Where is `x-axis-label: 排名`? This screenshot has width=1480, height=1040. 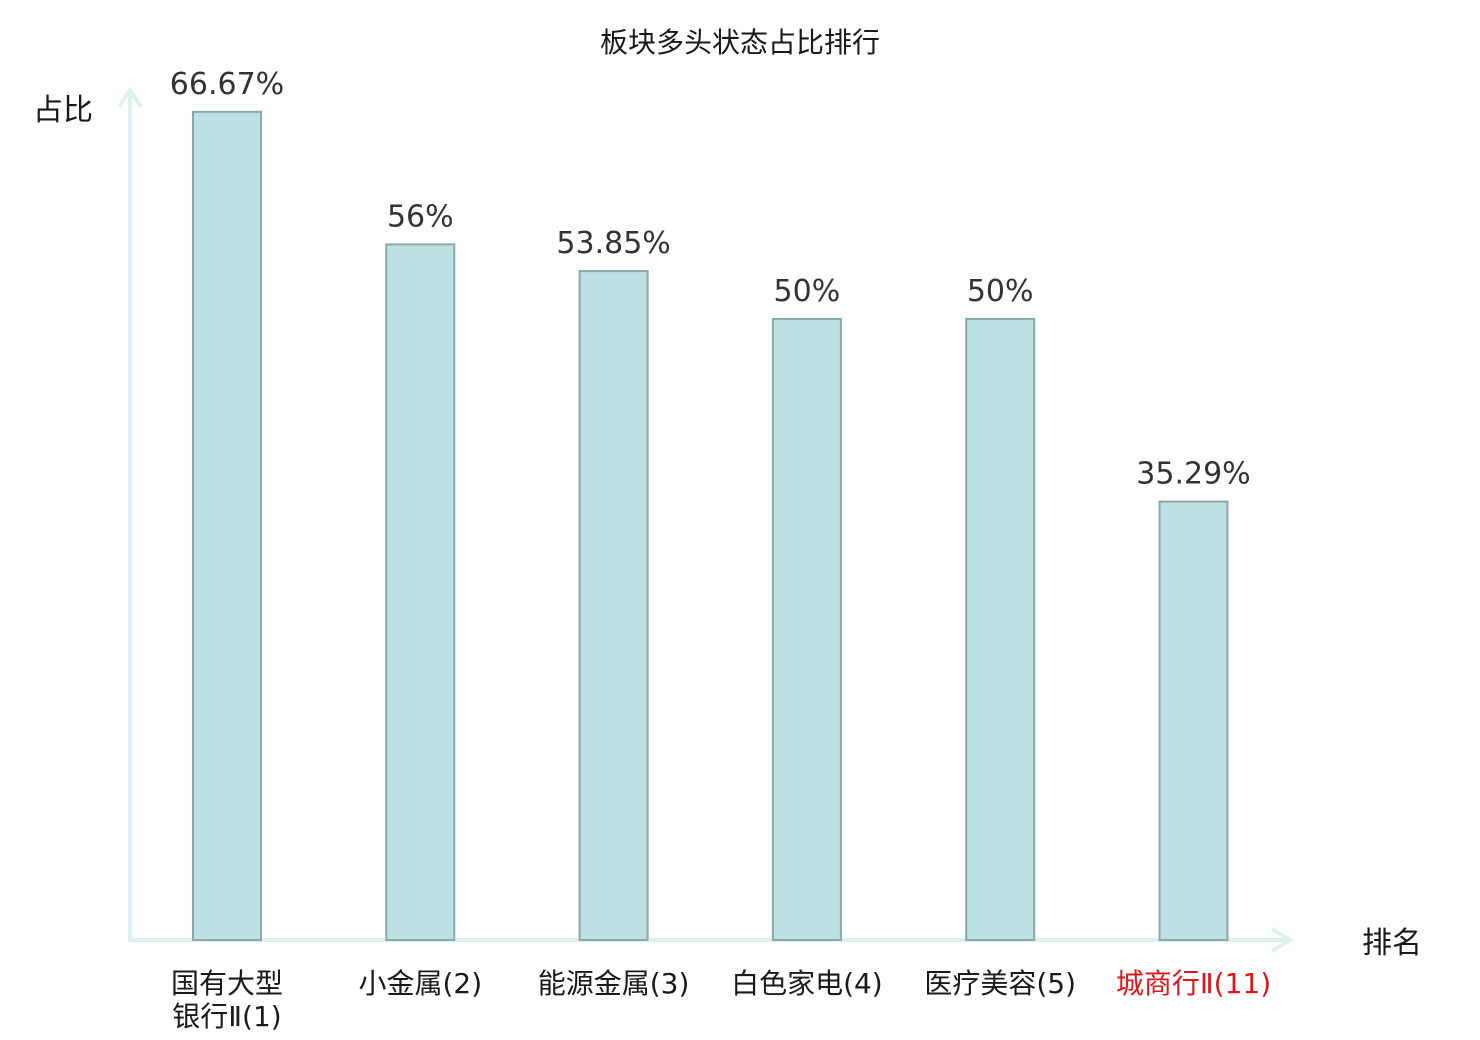 x-axis-label: 排名 is located at coordinates (1392, 943).